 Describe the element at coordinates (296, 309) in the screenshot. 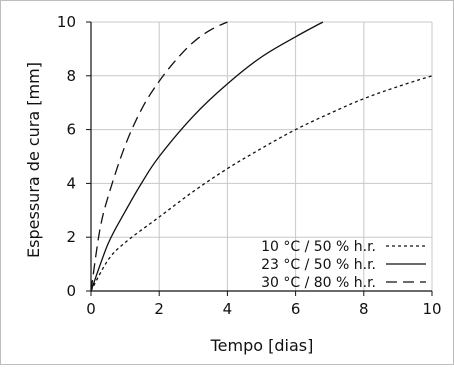

I see `x-tick-label: 6` at that location.